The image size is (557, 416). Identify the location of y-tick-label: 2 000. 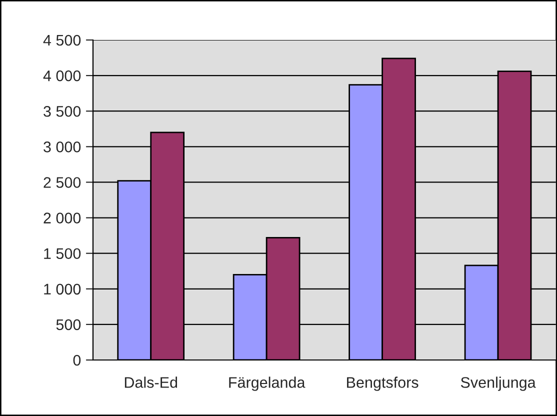
(62, 218).